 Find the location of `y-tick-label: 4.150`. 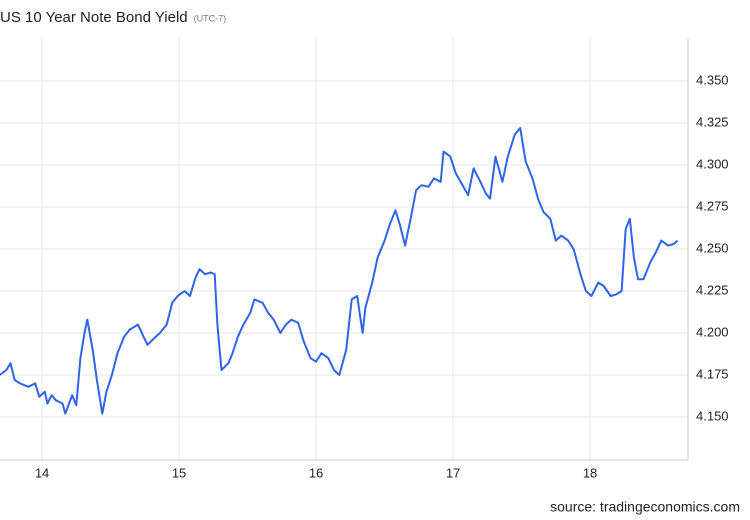

y-tick-label: 4.150 is located at coordinates (712, 415).